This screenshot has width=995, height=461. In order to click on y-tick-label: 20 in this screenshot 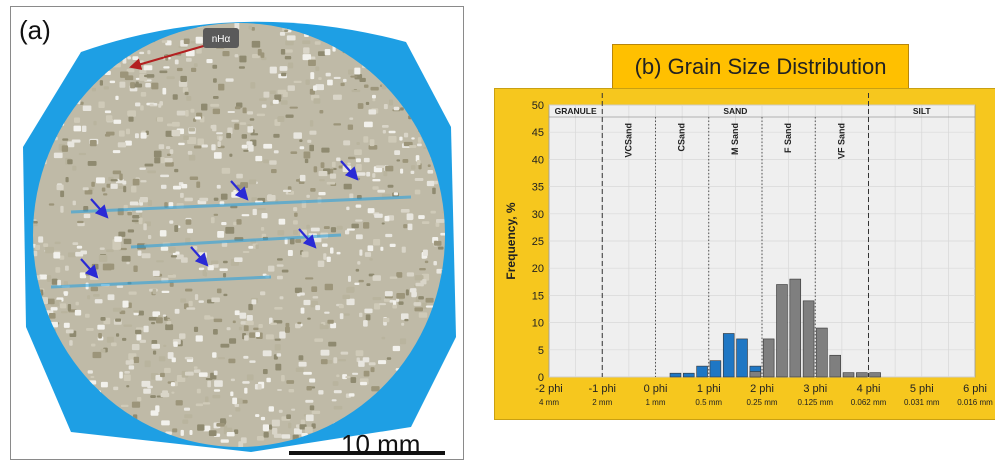, I will do `click(538, 269)`.